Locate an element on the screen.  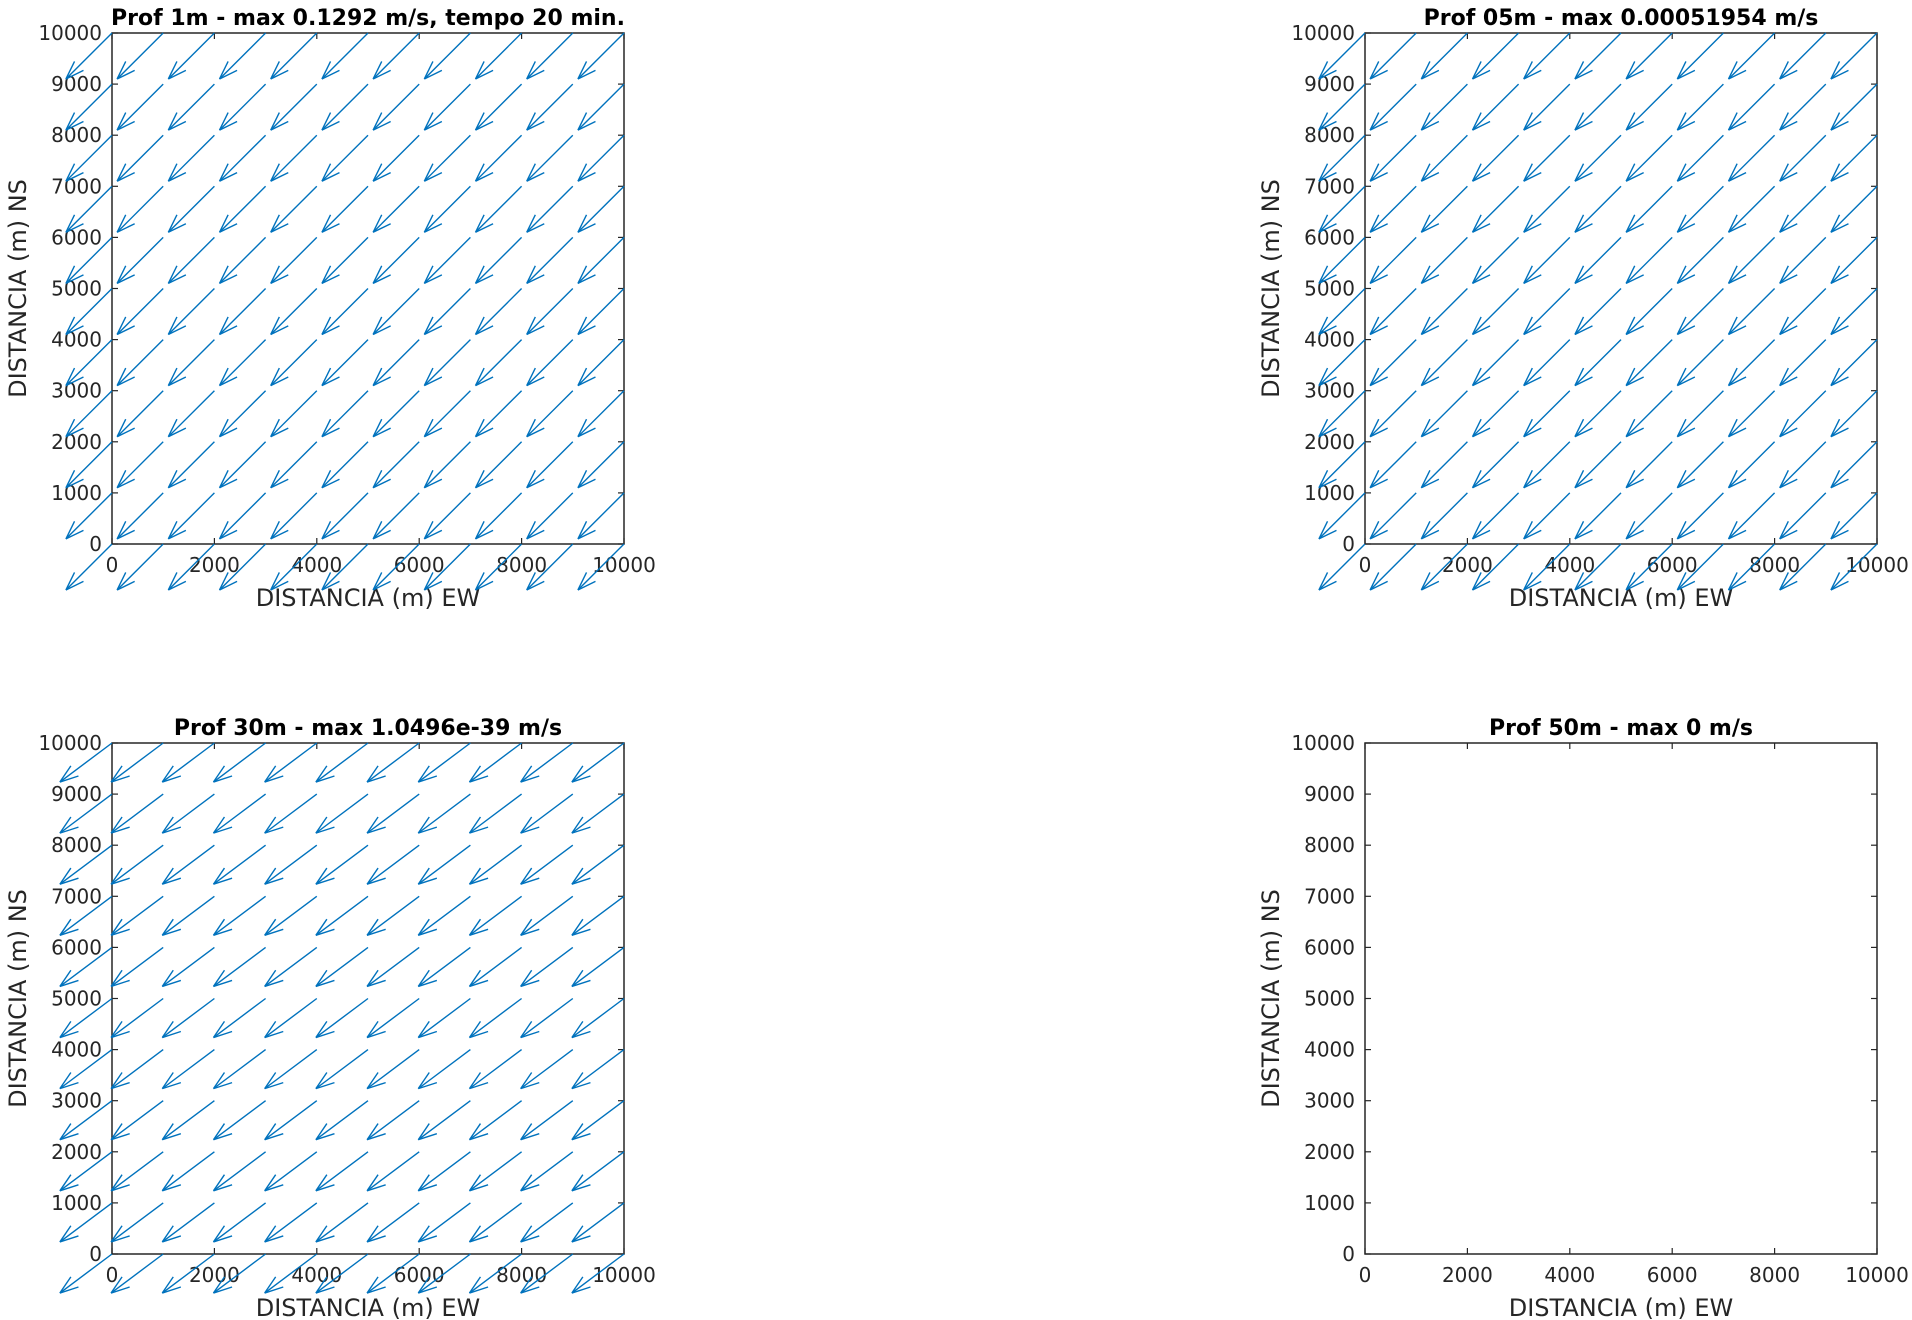
x-axis-label: DISTANCIA (m) EW is located at coordinates (368, 598).